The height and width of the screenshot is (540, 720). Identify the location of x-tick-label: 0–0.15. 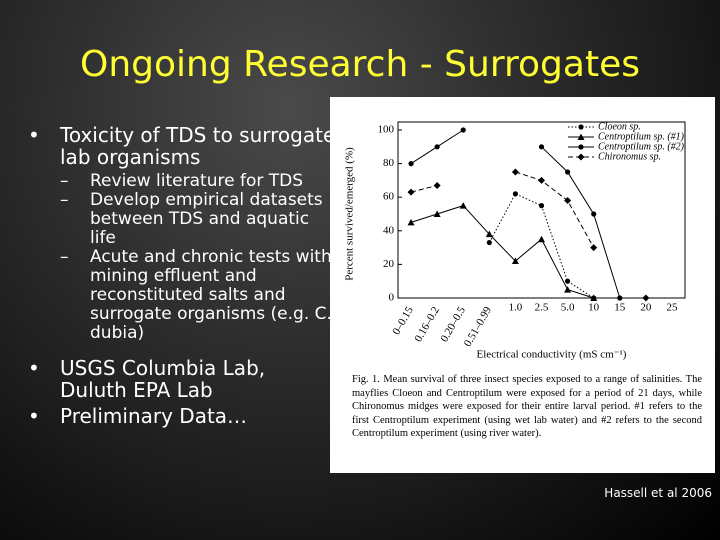
(403, 320).